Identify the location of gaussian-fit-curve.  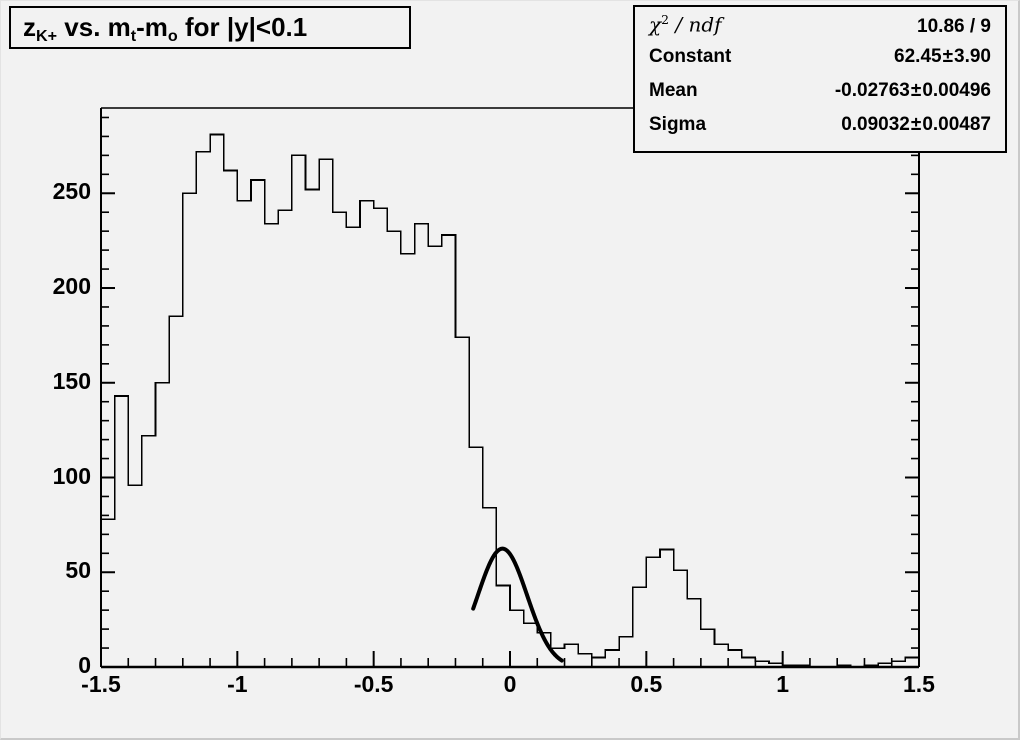
(517, 604).